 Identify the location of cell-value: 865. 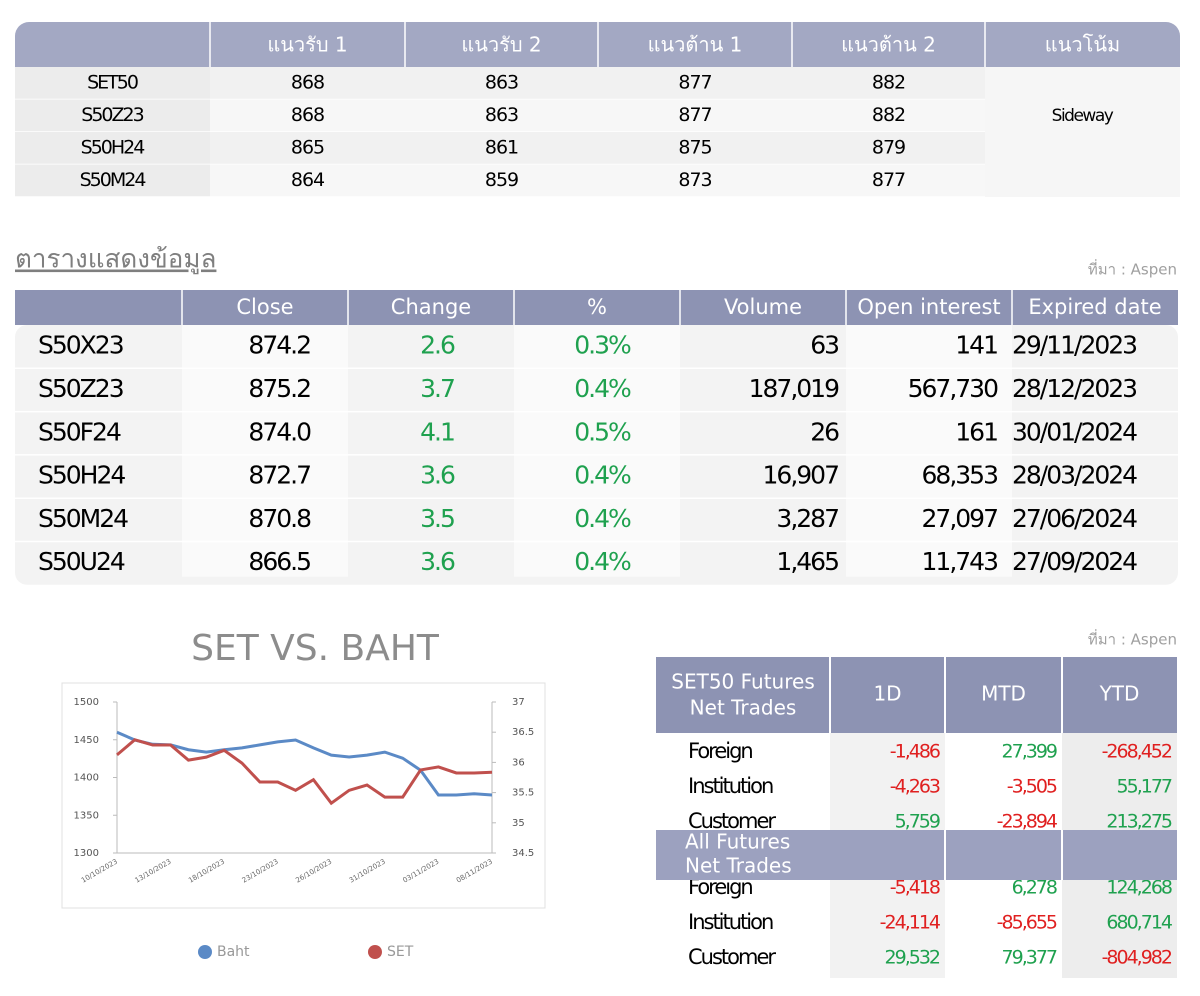
(307, 148).